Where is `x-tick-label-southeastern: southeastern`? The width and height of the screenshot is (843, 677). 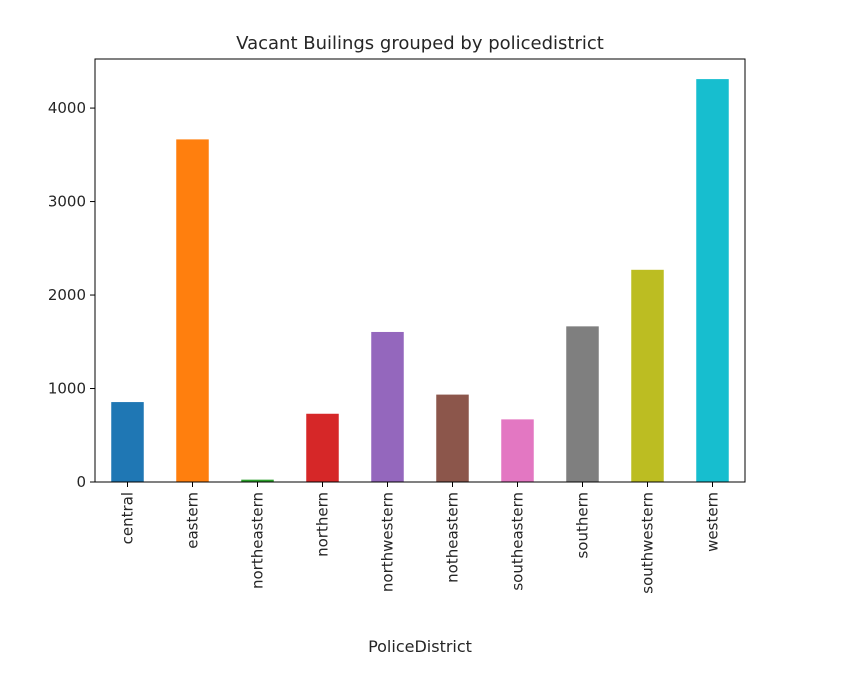 x-tick-label-southeastern: southeastern is located at coordinates (518, 541).